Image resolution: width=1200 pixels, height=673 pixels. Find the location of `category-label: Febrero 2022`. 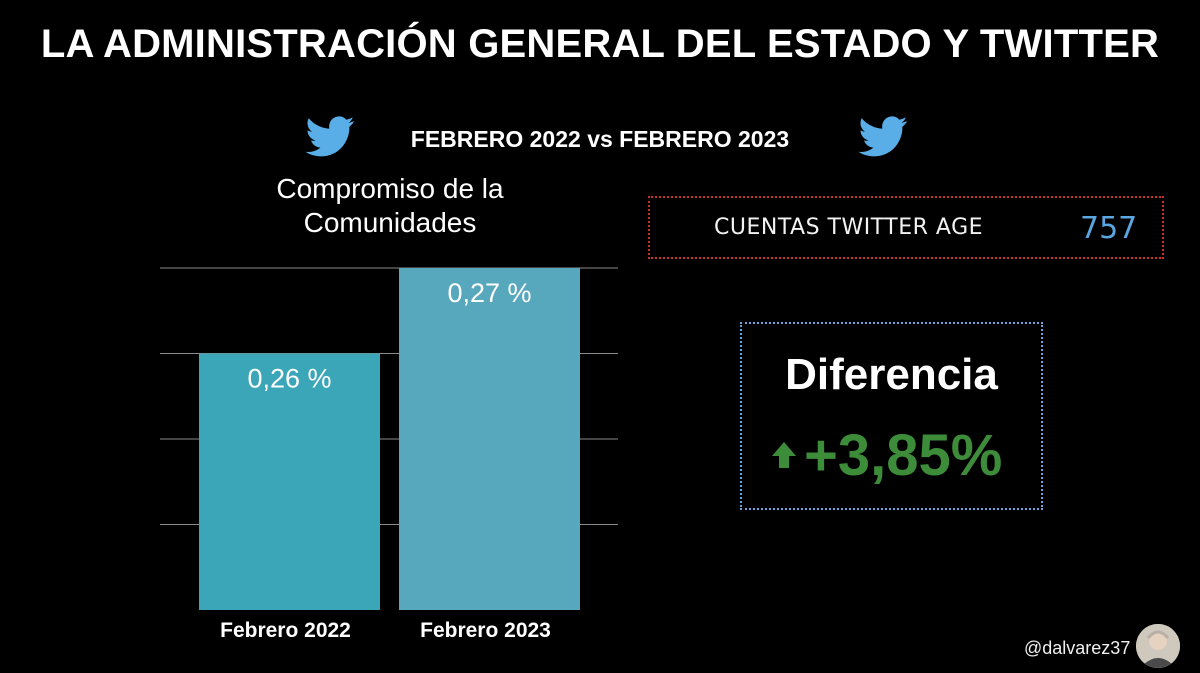

category-label: Febrero 2022 is located at coordinates (285, 630).